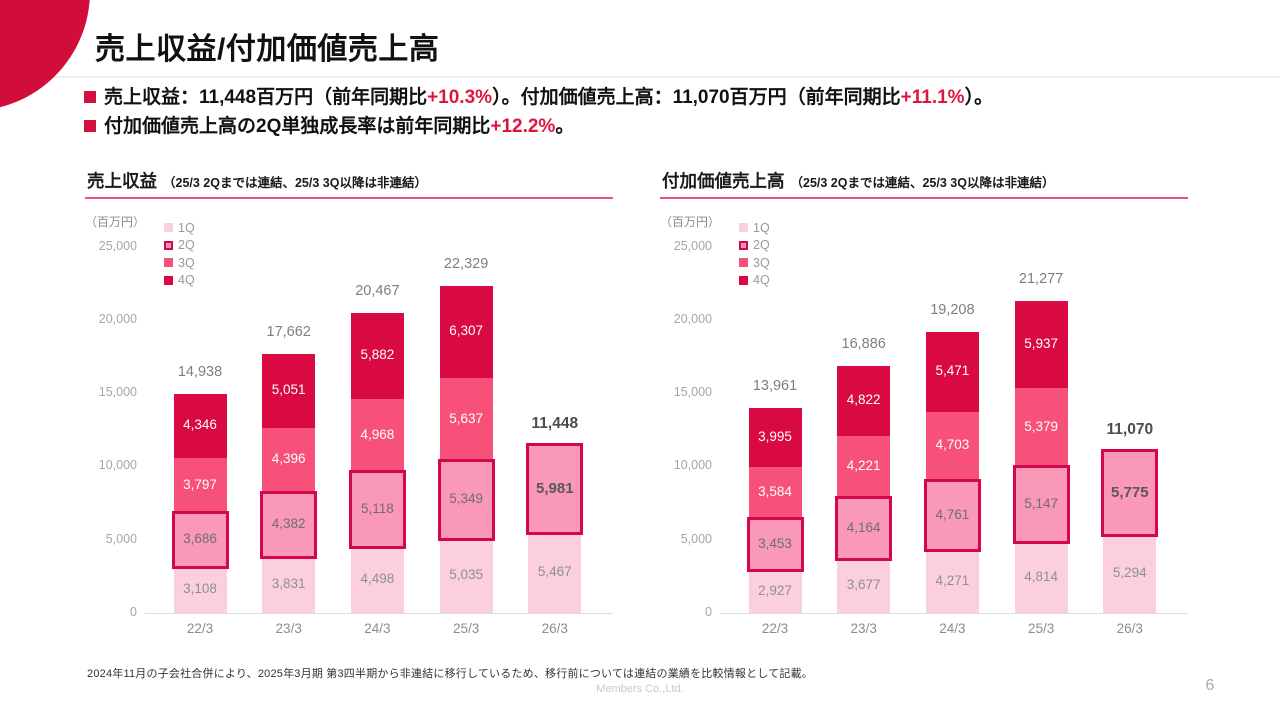 This screenshot has width=1280, height=720. I want to click on brand-corner-decoration-circle, so click(45, 55).